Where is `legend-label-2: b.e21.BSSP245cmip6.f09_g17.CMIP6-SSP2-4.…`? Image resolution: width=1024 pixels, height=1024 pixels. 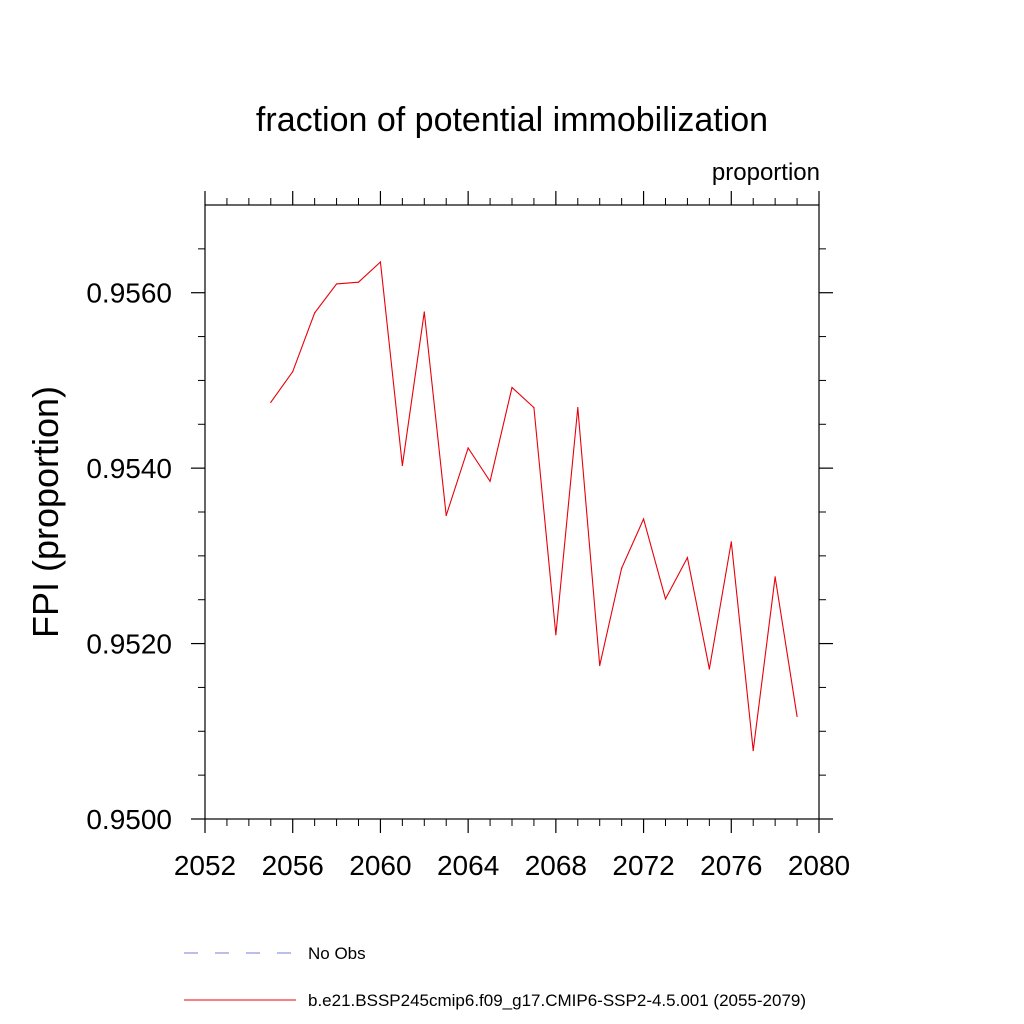 legend-label-2: b.e21.BSSP245cmip6.f09_g17.CMIP6-SSP2-4.… is located at coordinates (557, 1000).